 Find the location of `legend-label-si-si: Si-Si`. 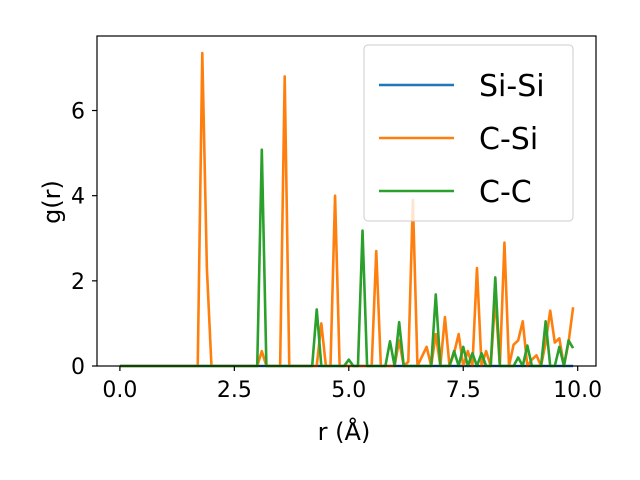

legend-label-si-si: Si-Si is located at coordinates (512, 86).